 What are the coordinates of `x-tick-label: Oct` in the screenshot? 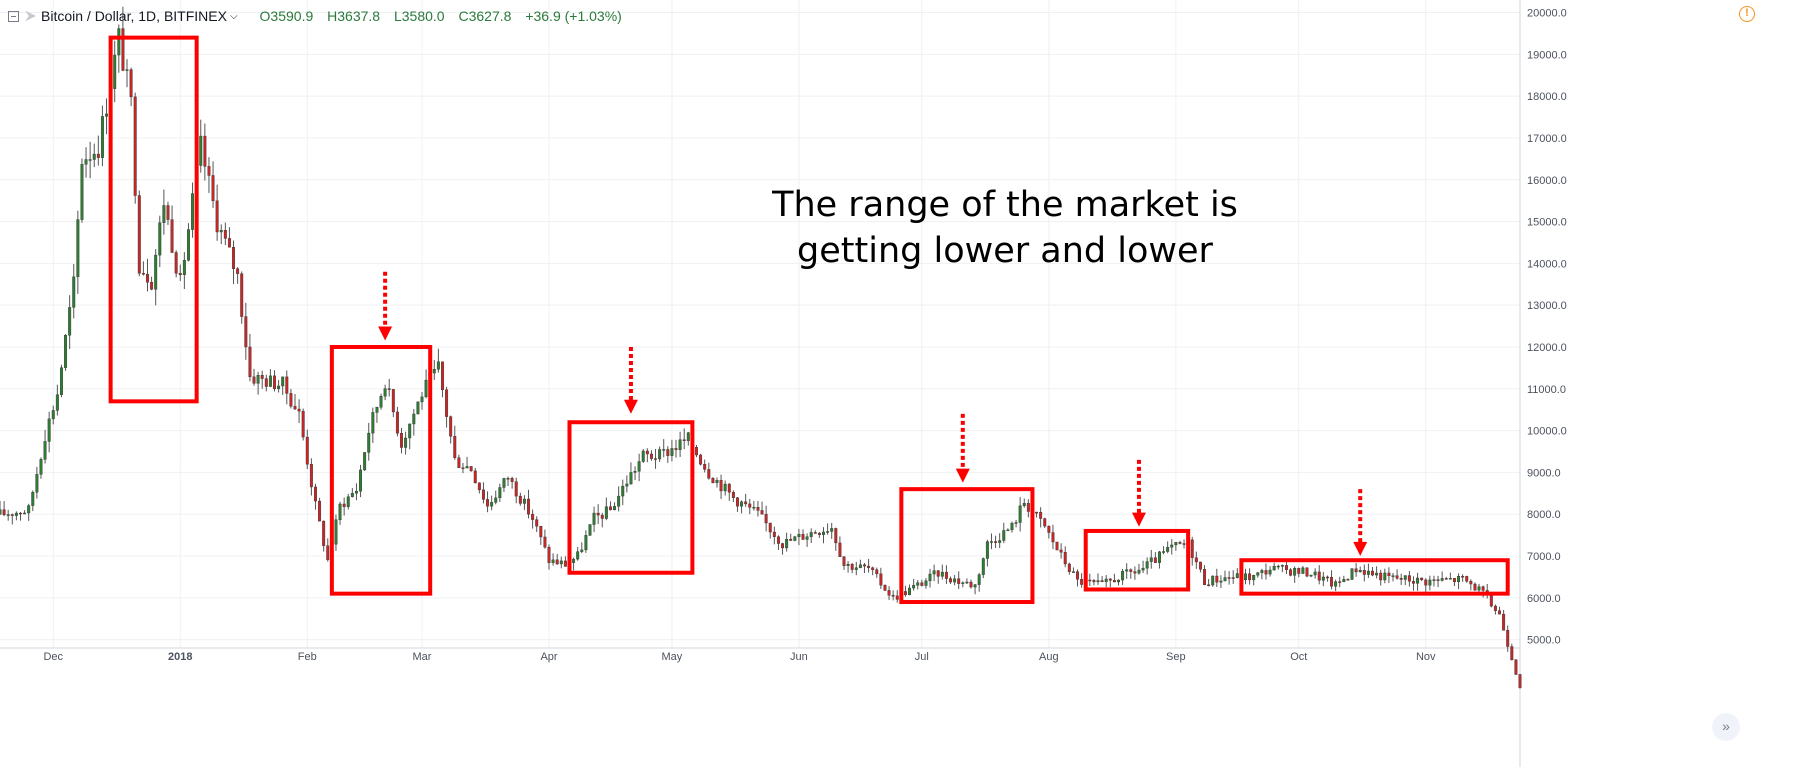 It's located at (1298, 657).